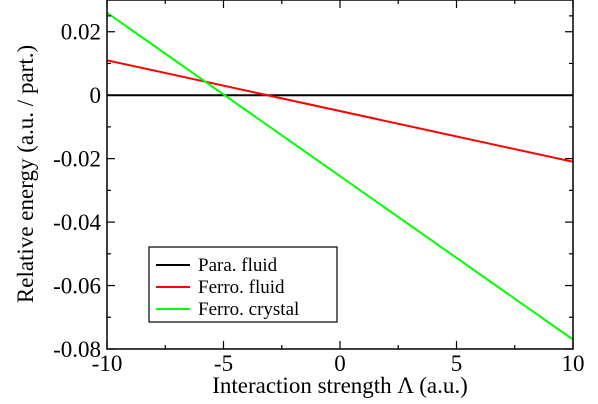  Describe the element at coordinates (25, 174) in the screenshot. I see `y-axis-label: Relative energy (a.u. / part.)` at that location.